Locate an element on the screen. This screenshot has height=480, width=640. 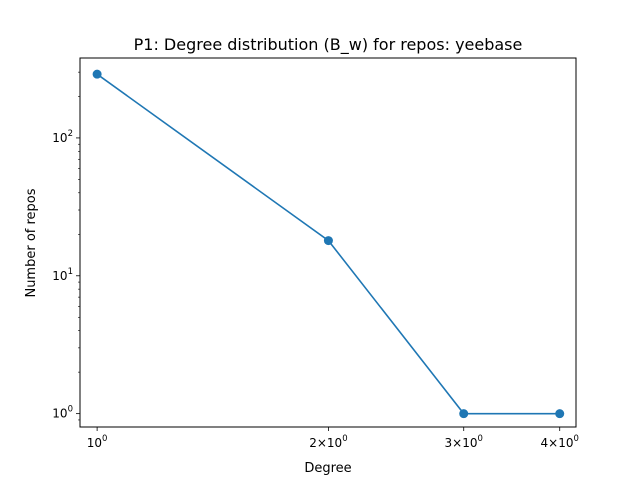
x-tick-label: 2×100 is located at coordinates (328, 442).